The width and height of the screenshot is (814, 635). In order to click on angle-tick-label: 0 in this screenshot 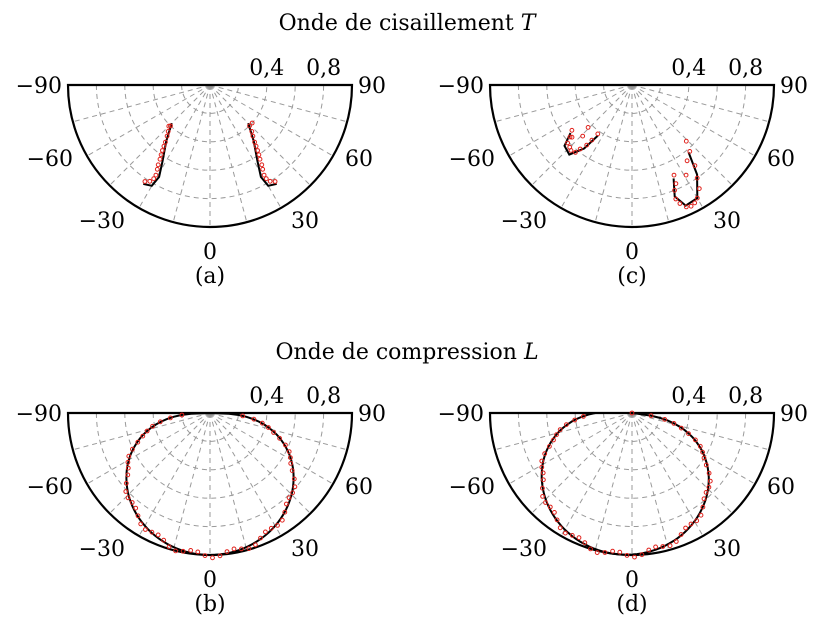, I will do `click(210, 580)`.